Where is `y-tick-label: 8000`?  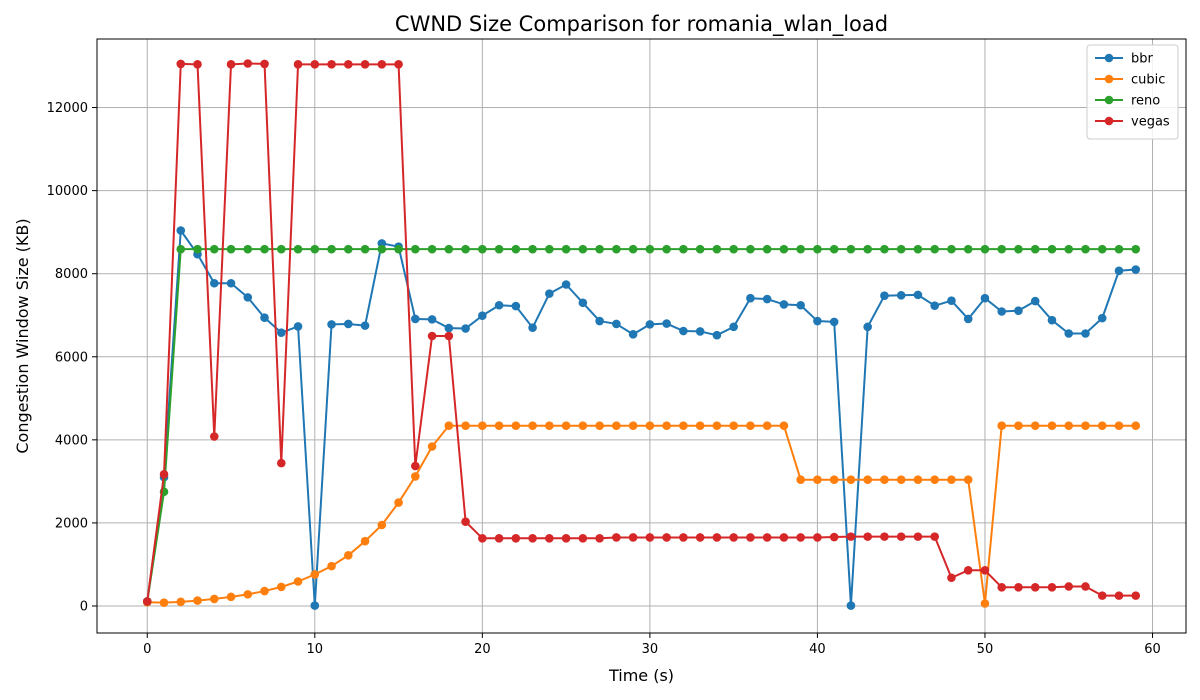 y-tick-label: 8000 is located at coordinates (71, 274).